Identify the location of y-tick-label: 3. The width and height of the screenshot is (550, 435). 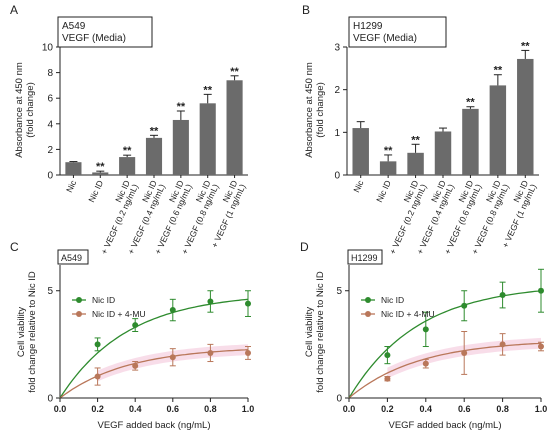
(337, 48).